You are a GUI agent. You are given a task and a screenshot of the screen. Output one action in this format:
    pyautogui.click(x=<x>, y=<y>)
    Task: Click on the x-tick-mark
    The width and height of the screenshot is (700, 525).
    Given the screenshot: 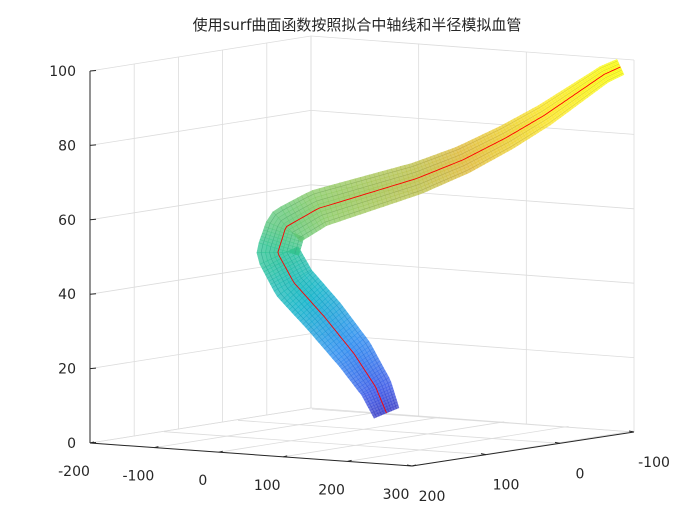 What is the action you would take?
    pyautogui.click(x=92, y=442)
    